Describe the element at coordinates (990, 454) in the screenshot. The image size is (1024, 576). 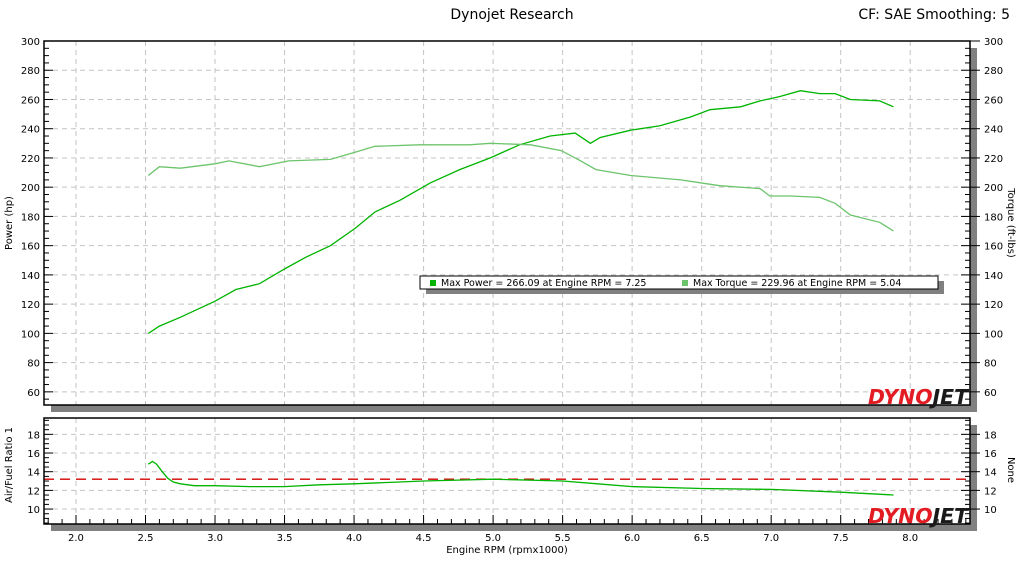
I see `y2-tick-label: 16` at that location.